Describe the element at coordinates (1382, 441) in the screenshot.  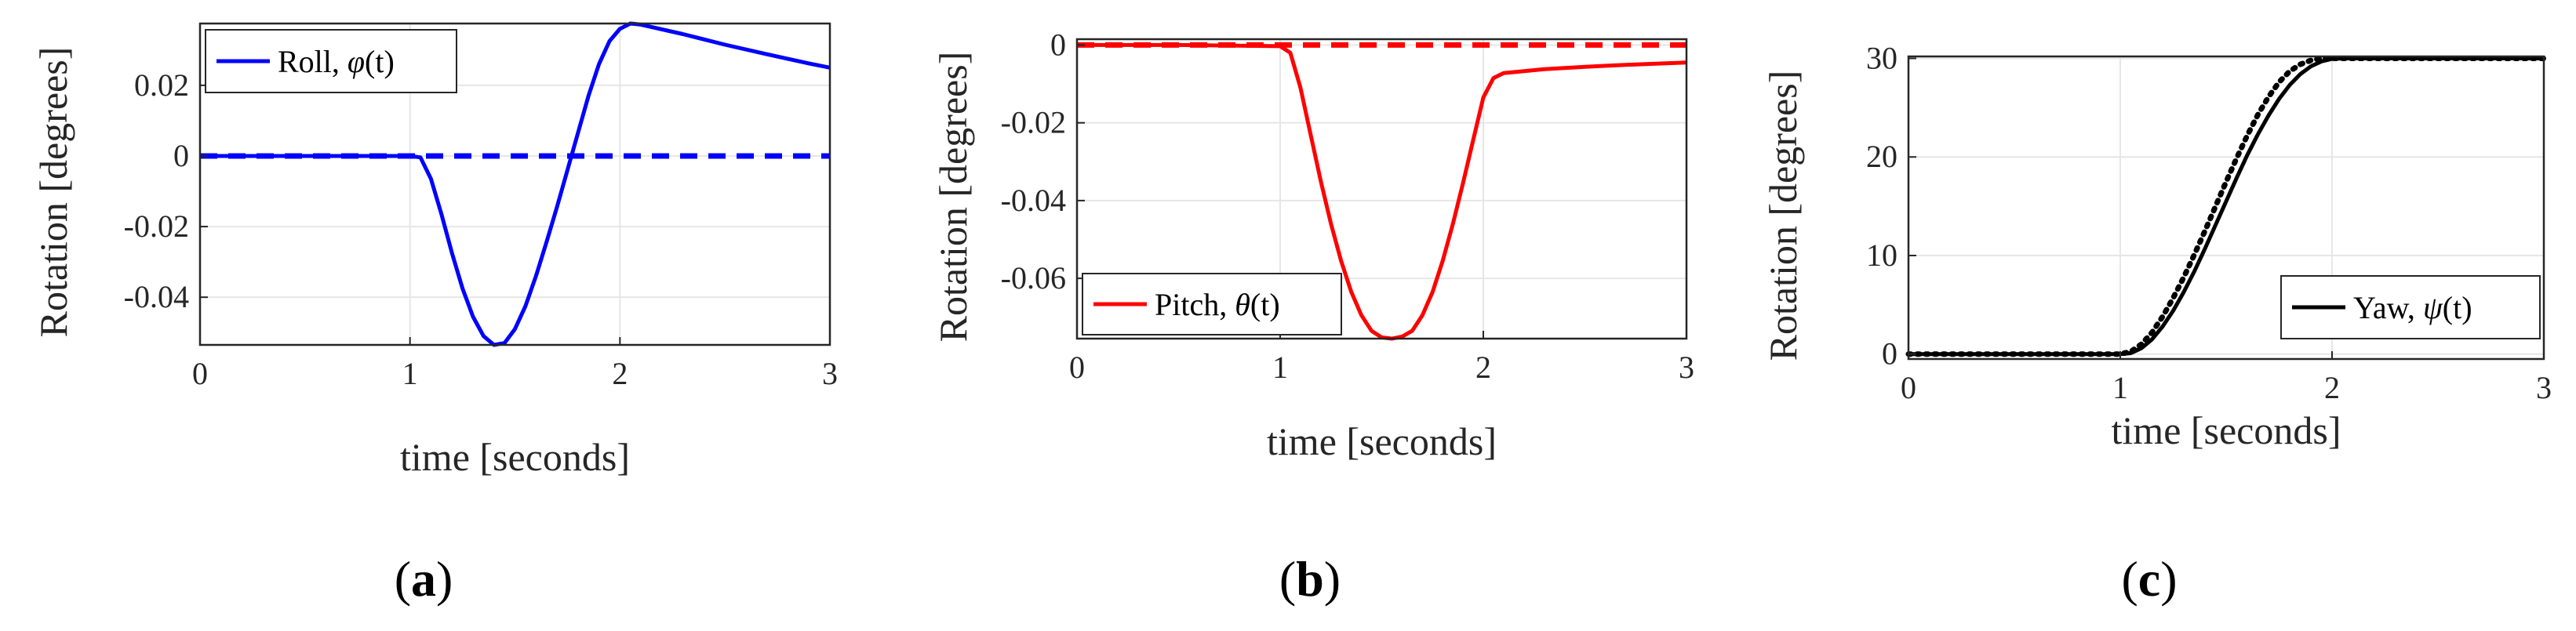
I see `panel-b-x-axis-label: time [seconds]` at that location.